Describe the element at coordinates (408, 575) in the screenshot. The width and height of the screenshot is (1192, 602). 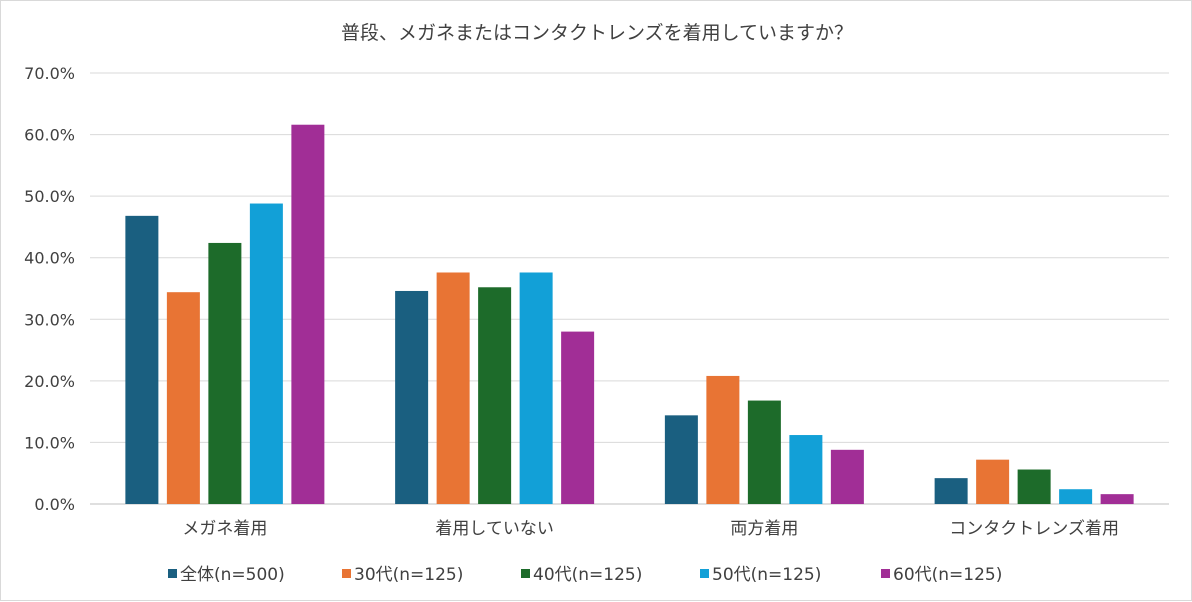
I see `legend-label: 30代(n=125)` at that location.